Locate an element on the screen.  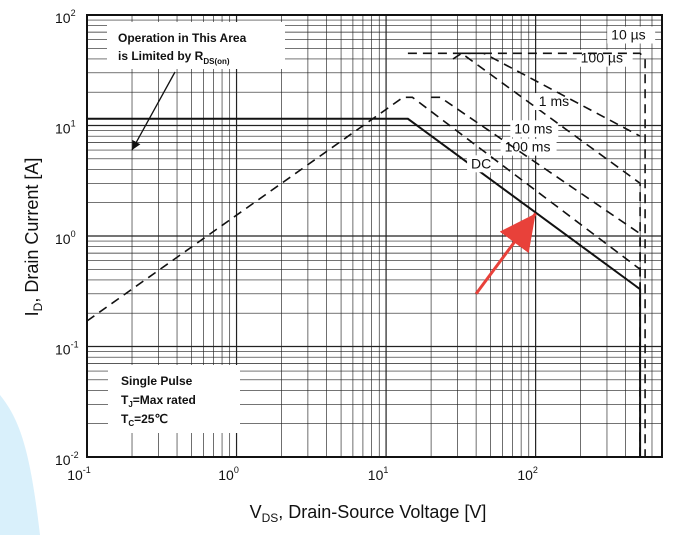
series-label-100-ms: 100 ms is located at coordinates (528, 147).